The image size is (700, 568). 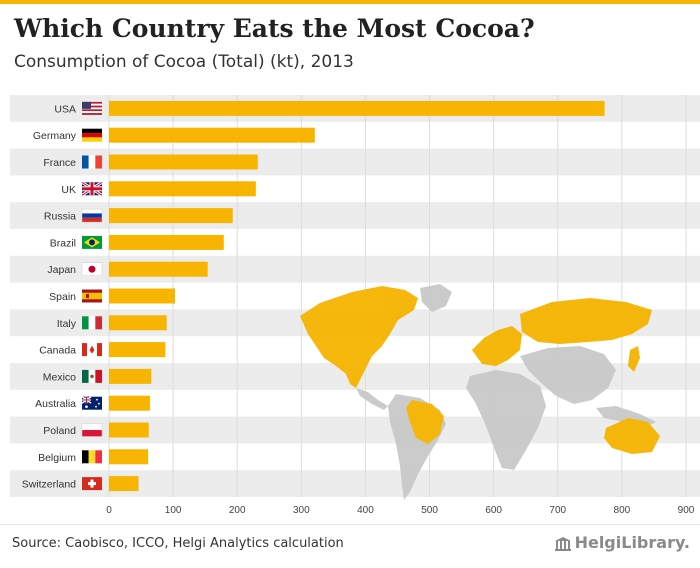 I want to click on map-japan, so click(x=634, y=359).